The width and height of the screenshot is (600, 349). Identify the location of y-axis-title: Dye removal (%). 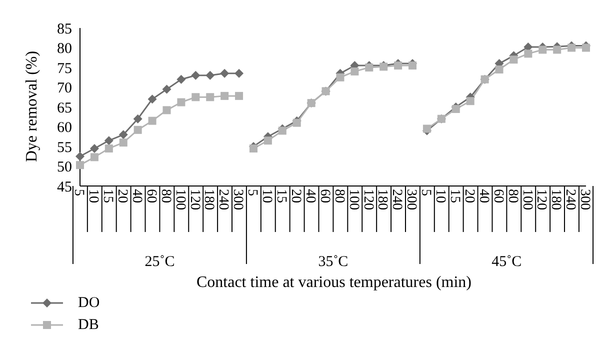
(32, 106).